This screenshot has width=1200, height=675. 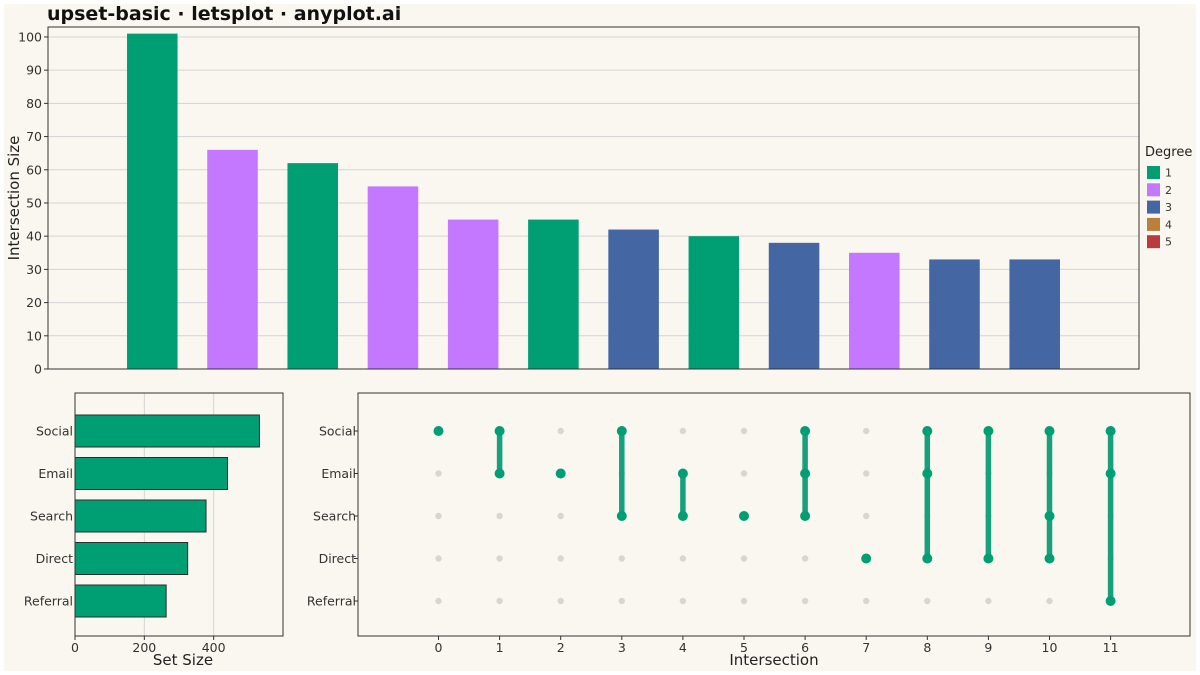 What do you see at coordinates (622, 647) in the screenshot?
I see `x-tick-label: 3` at bounding box center [622, 647].